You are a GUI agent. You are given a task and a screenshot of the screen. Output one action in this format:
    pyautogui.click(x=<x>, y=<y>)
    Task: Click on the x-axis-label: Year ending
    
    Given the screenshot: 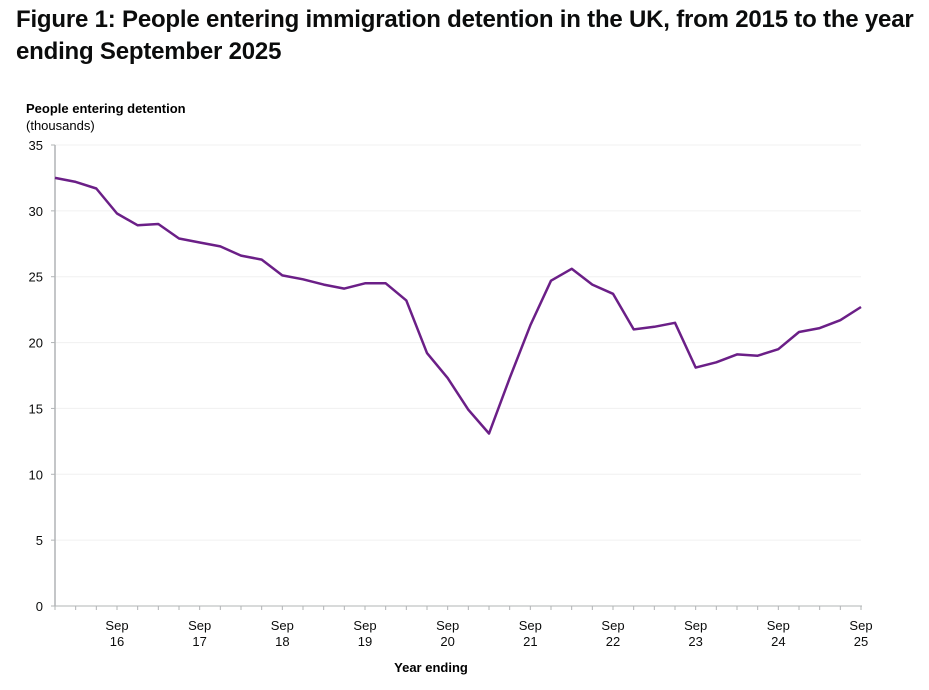 What is the action you would take?
    pyautogui.click(x=431, y=667)
    